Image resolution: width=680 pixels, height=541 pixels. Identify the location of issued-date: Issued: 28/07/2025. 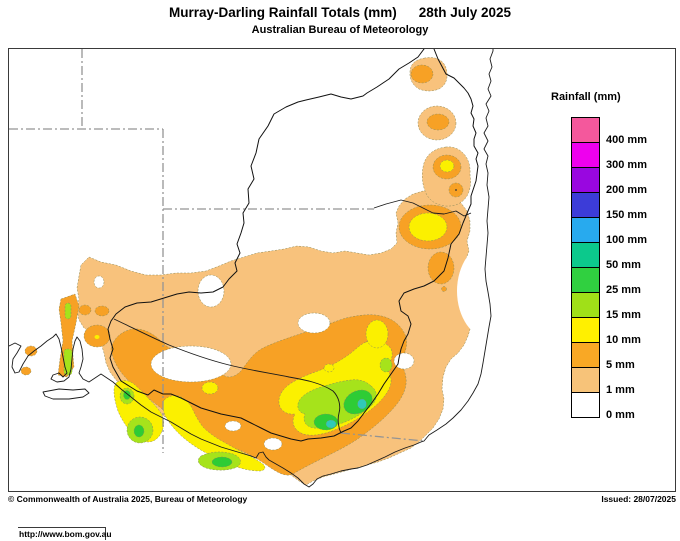
(638, 499).